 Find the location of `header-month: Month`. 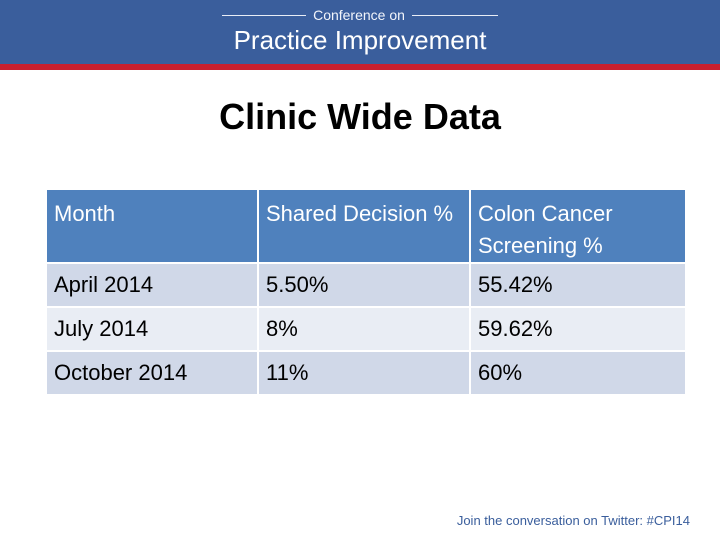

header-month: Month is located at coordinates (152, 226).